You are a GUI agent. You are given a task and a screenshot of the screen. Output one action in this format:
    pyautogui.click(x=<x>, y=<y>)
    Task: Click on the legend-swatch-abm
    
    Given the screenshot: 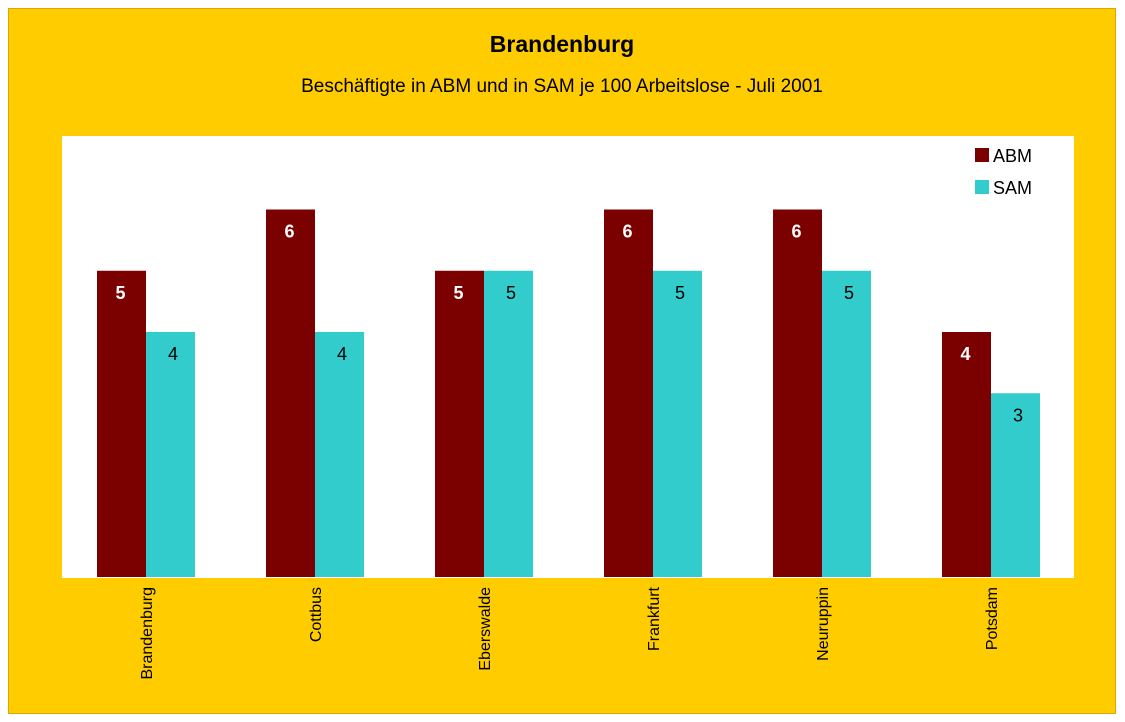 What is the action you would take?
    pyautogui.click(x=982, y=155)
    